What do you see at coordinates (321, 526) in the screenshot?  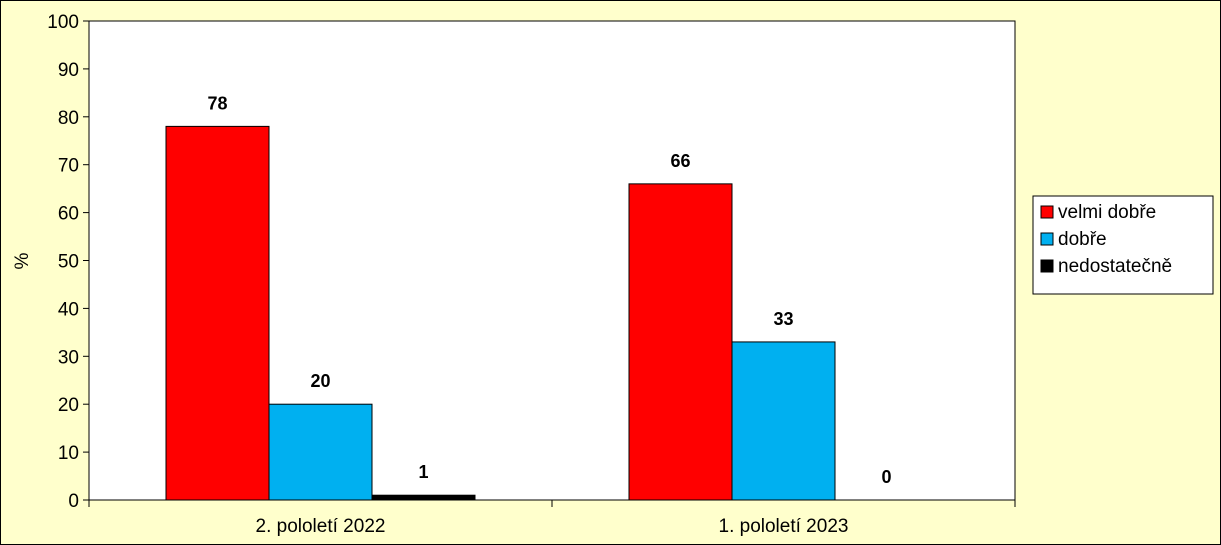 I see `x-category-label: 2. pololetí 2022` at bounding box center [321, 526].